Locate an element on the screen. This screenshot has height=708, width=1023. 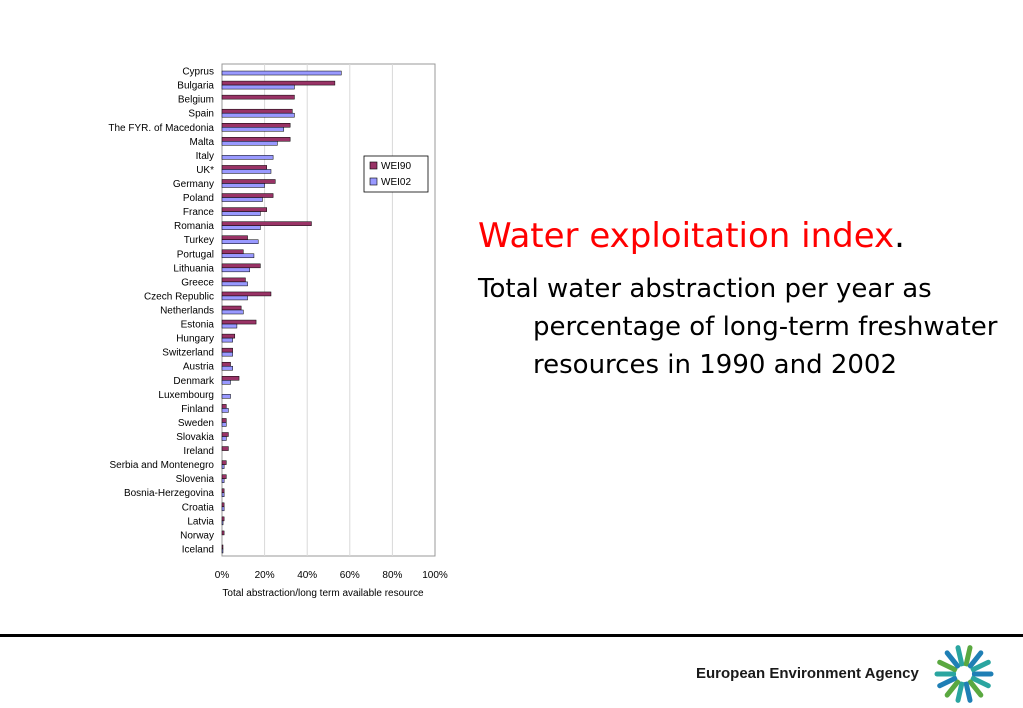
category-label: Germany is located at coordinates (193, 184).